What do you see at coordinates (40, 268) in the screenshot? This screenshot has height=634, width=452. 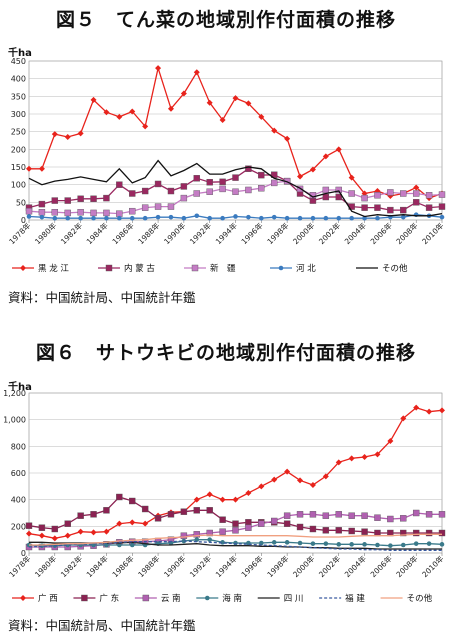 I see `fig5-legend-item: 黒 龙 江` at bounding box center [40, 268].